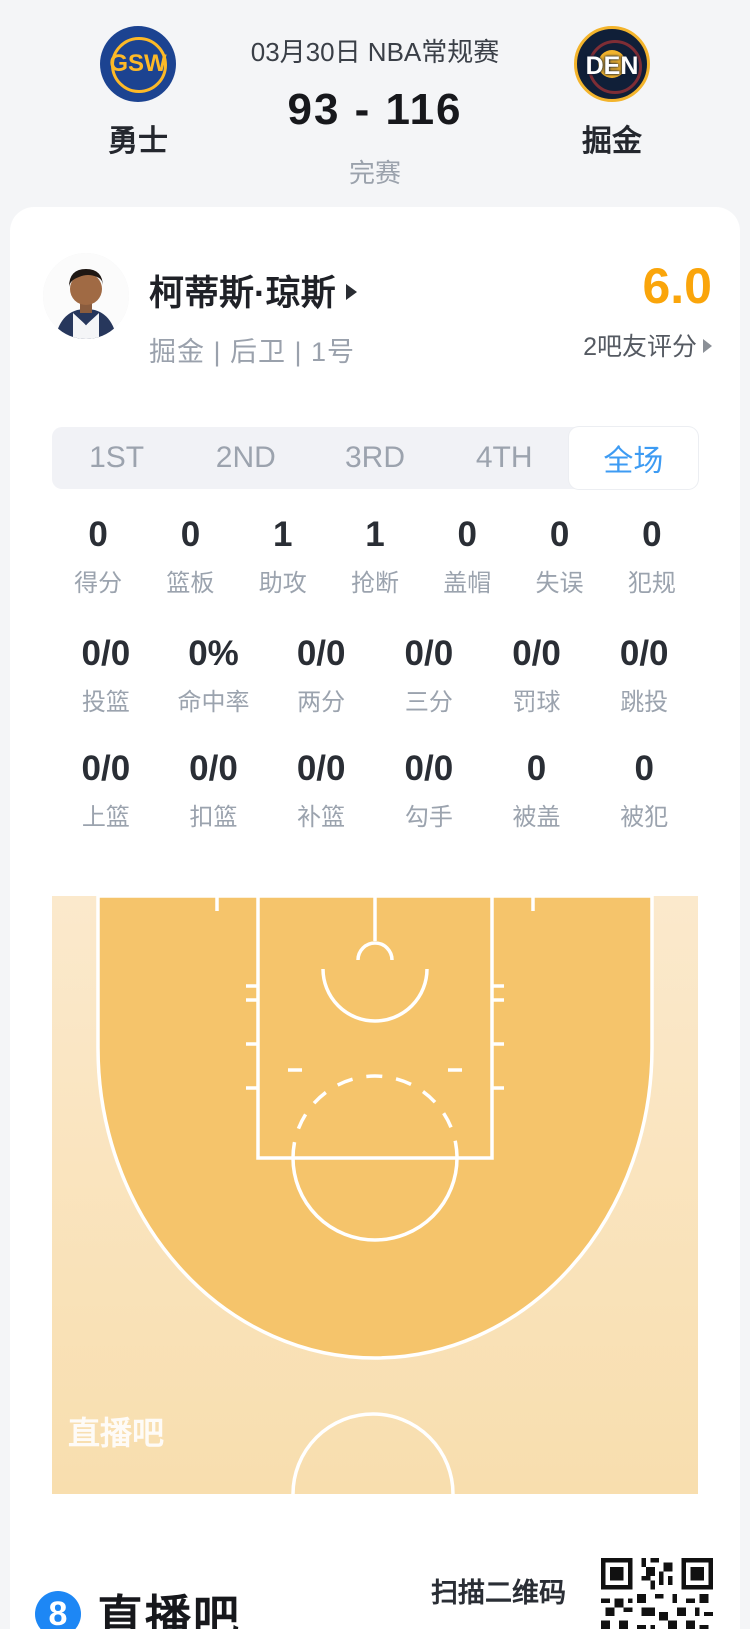  Describe the element at coordinates (657, 1593) in the screenshot. I see `qr-code` at that location.